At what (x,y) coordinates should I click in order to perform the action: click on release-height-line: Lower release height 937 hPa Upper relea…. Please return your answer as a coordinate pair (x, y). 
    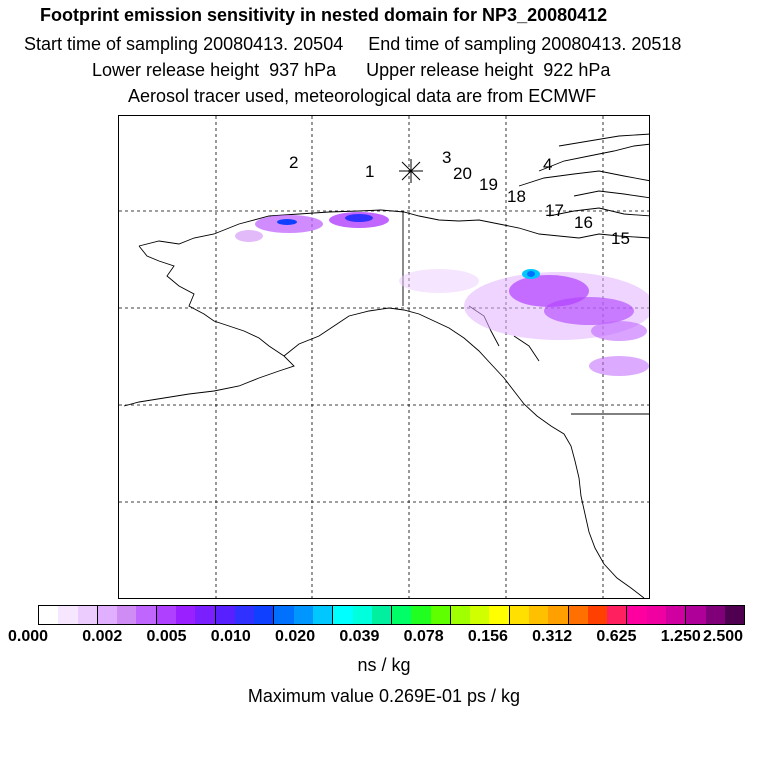
    Looking at the image, I should click on (351, 70).